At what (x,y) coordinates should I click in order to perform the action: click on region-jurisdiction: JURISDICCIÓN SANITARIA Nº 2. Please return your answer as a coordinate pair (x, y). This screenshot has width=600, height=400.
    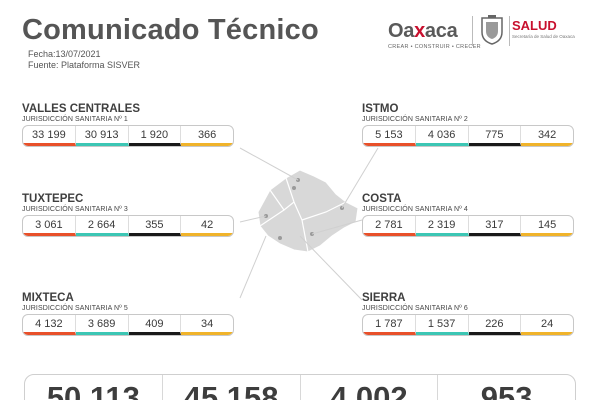
    Looking at the image, I should click on (415, 119).